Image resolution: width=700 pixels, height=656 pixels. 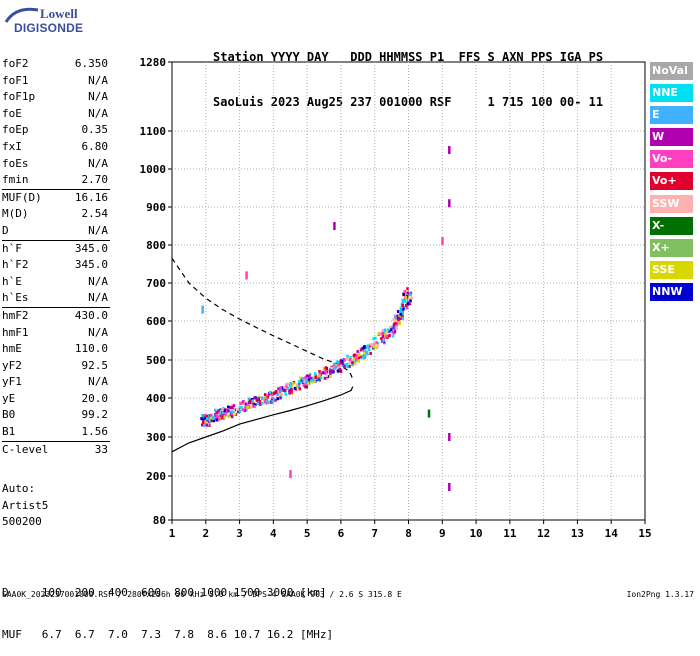 What do you see at coordinates (612, 533) in the screenshot?
I see `x-tick-label: 14` at bounding box center [612, 533].